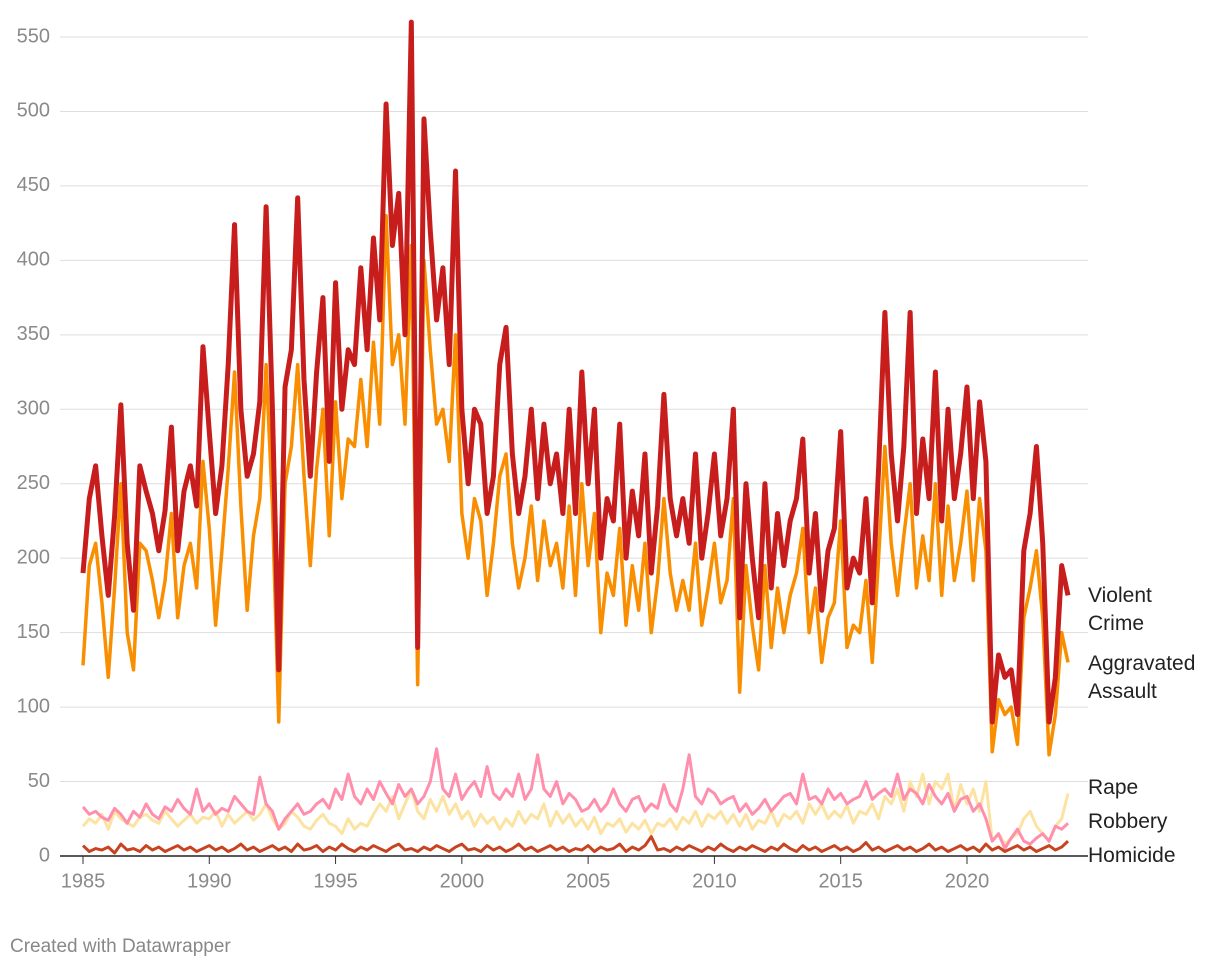 The width and height of the screenshot is (1220, 972). What do you see at coordinates (967, 881) in the screenshot?
I see `x-tick-label: 2020` at bounding box center [967, 881].